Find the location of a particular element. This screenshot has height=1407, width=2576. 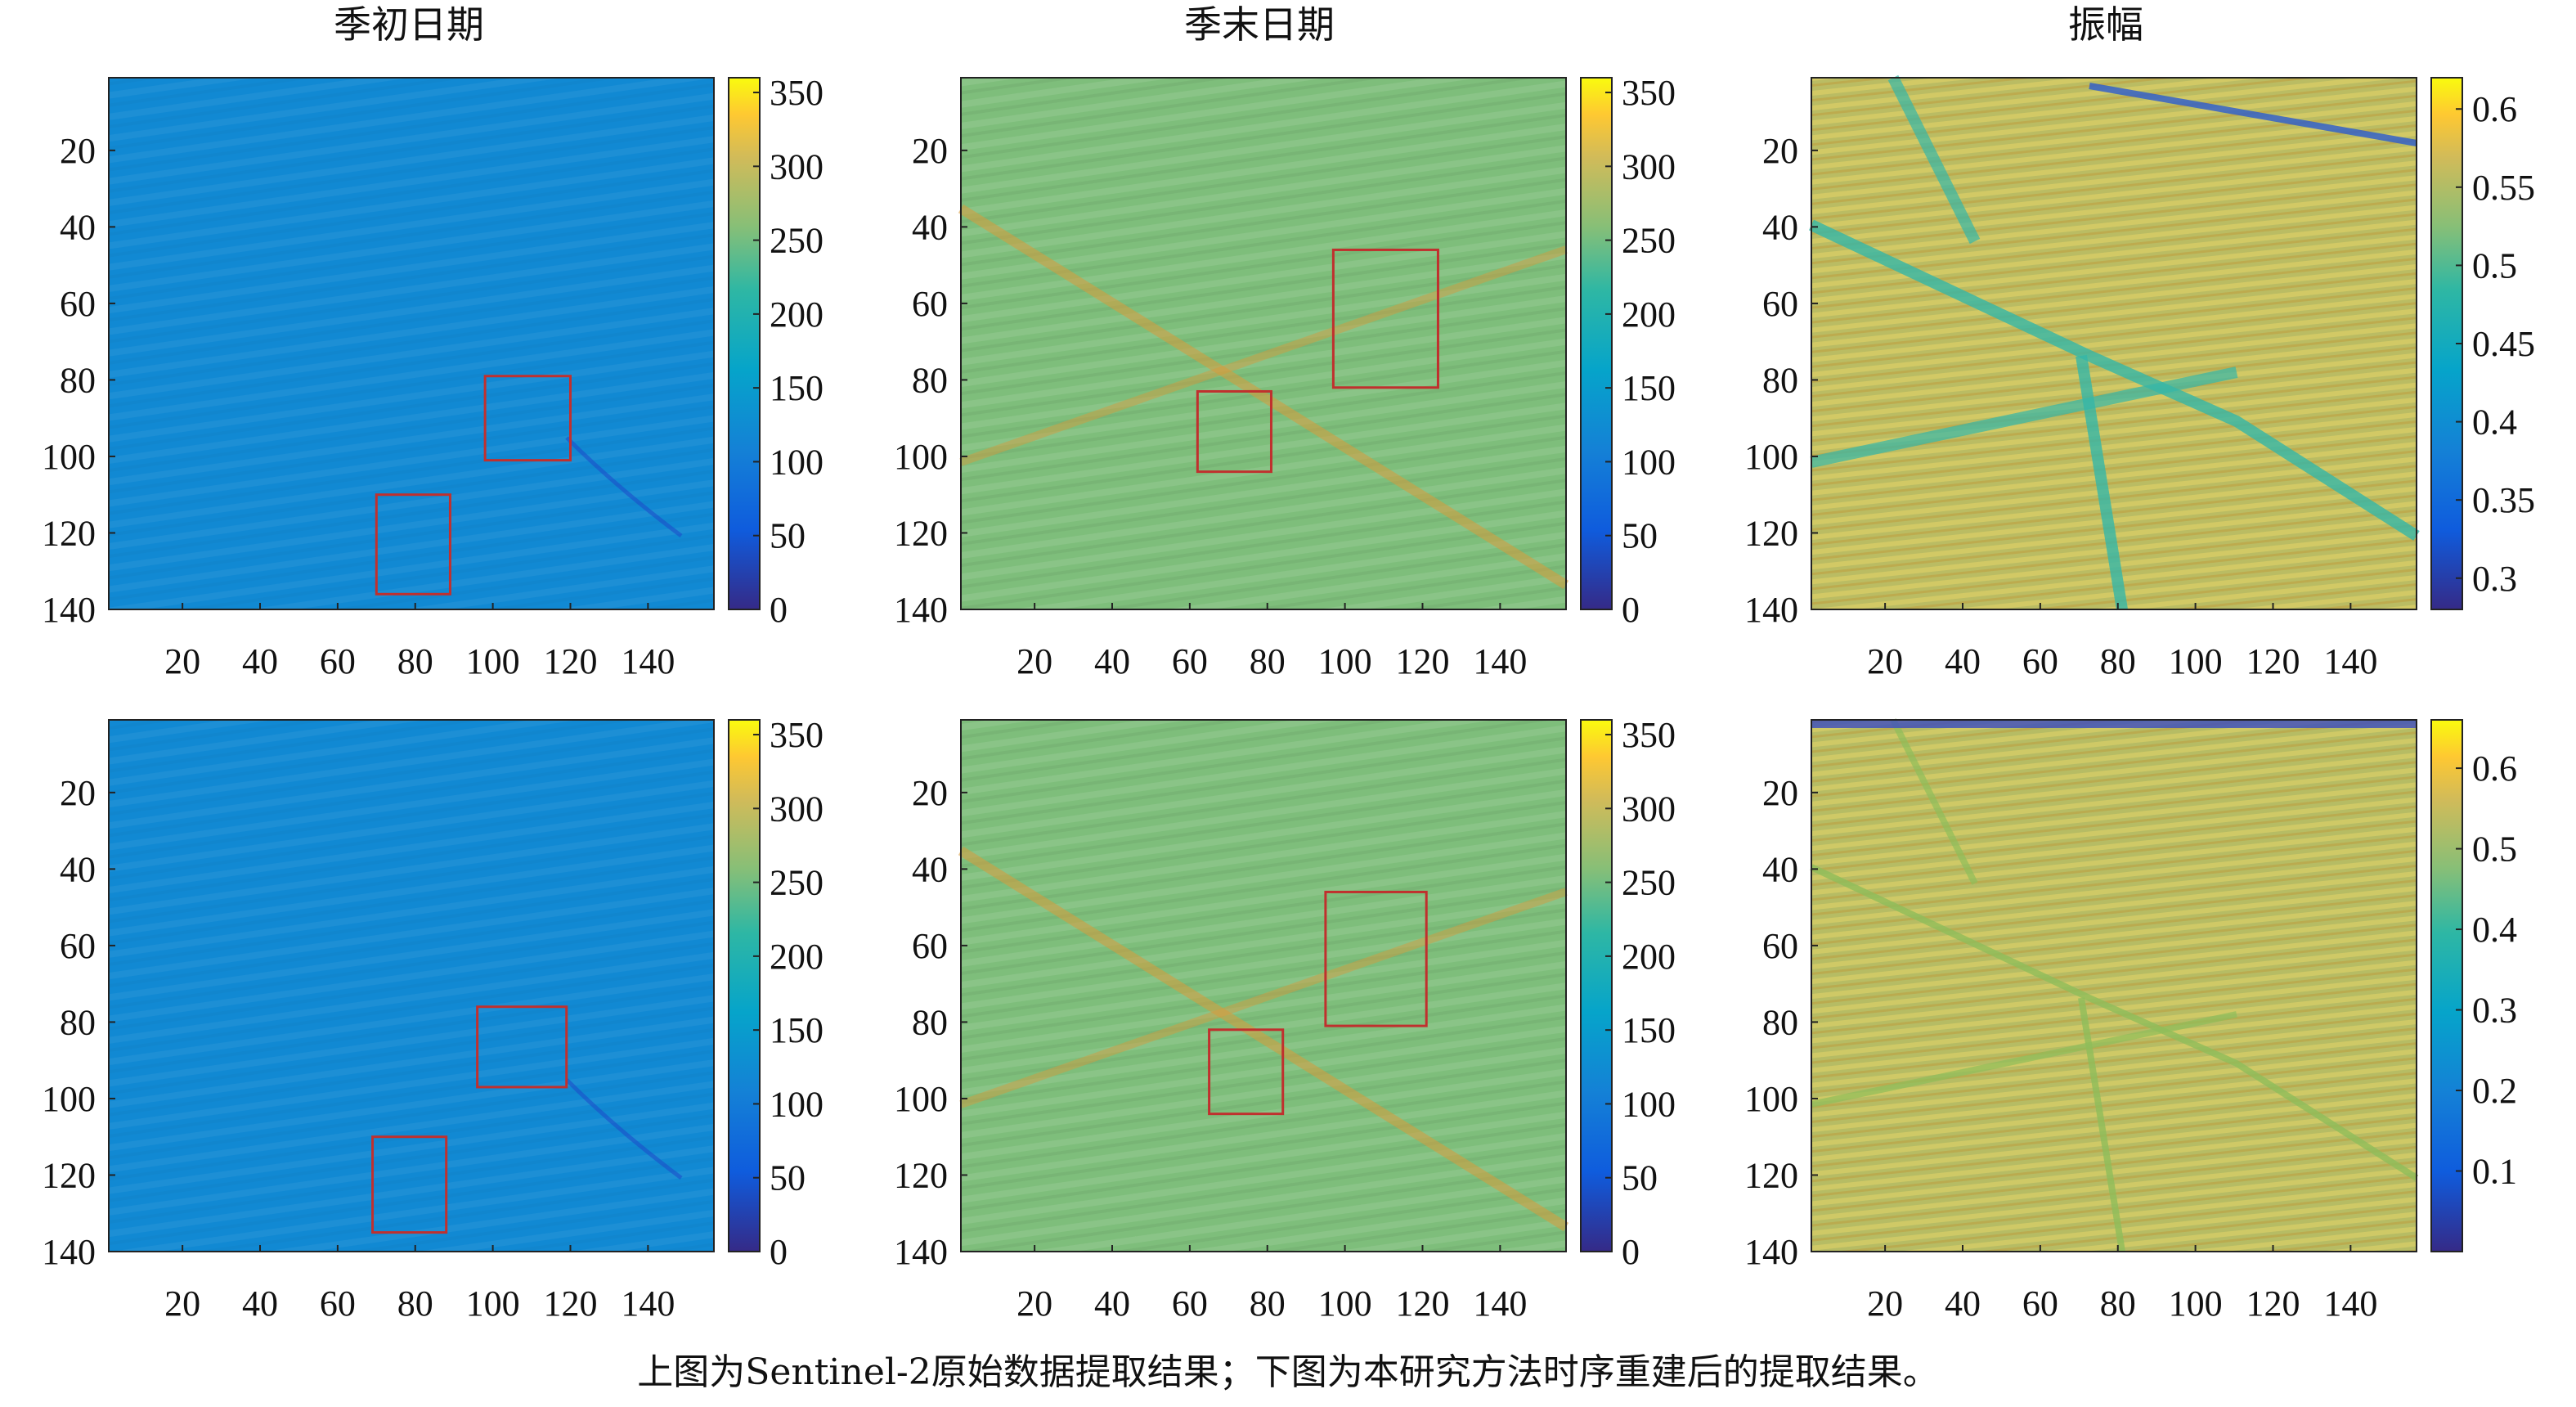

colorbar-tick-label: 0.1 is located at coordinates (2494, 1172).